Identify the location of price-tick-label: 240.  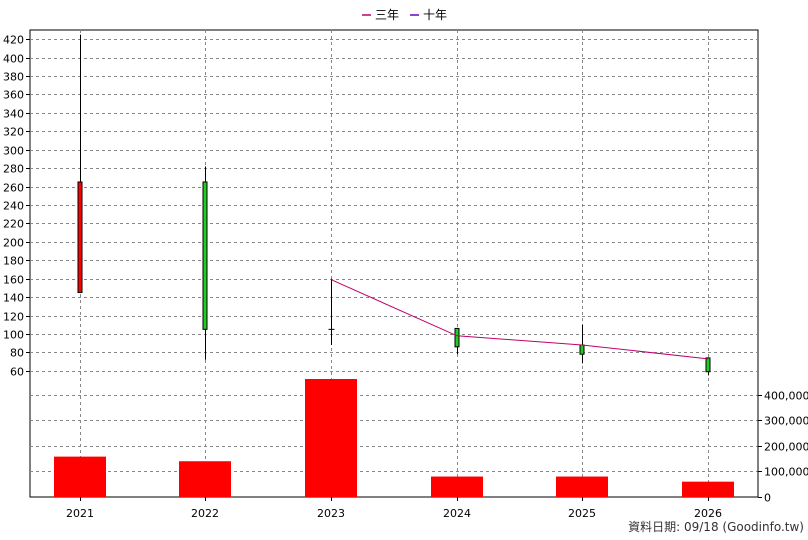
(13, 206).